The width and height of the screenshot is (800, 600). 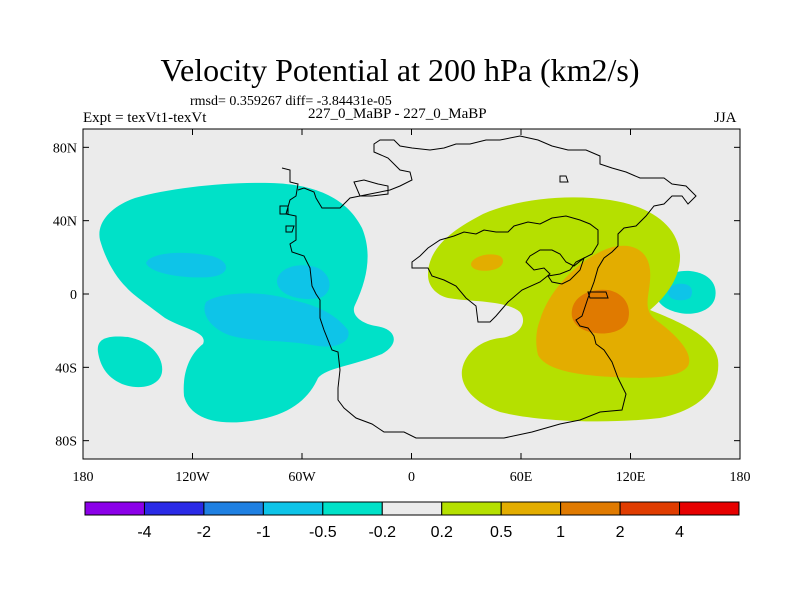 What do you see at coordinates (598, 295) in the screenshot?
I see `coastline-southeast-asia` at bounding box center [598, 295].